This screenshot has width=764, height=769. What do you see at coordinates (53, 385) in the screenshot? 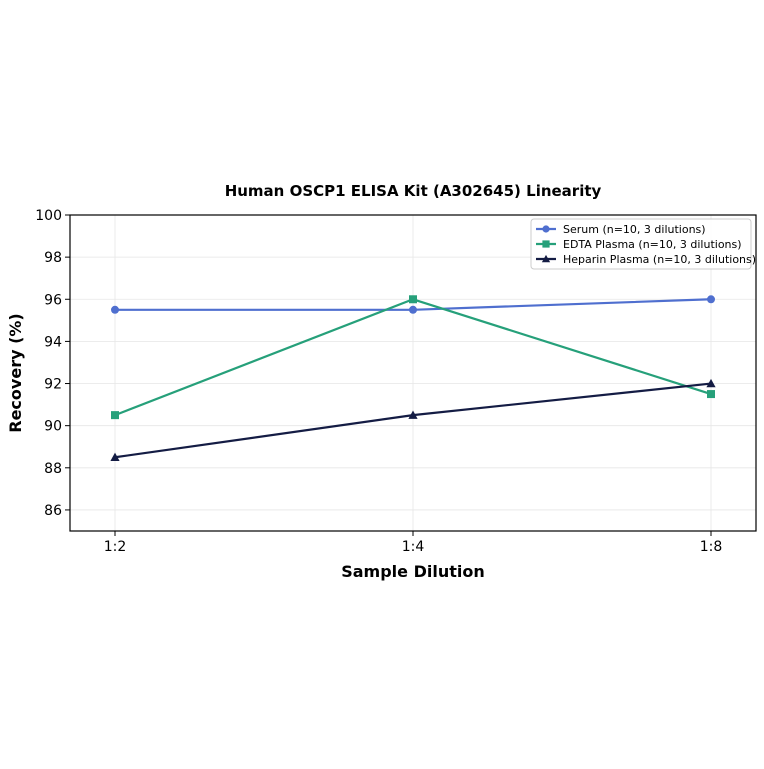
I see `y-tick-label: 92` at bounding box center [53, 385].